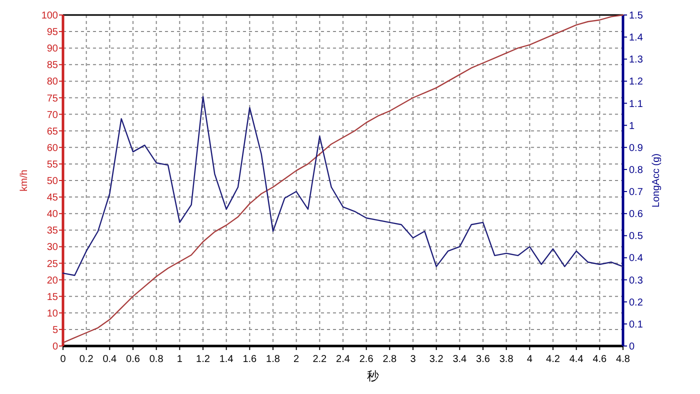 The width and height of the screenshot is (700, 394). What do you see at coordinates (636, 192) in the screenshot?
I see `y2-tick-label: 0.7` at bounding box center [636, 192].